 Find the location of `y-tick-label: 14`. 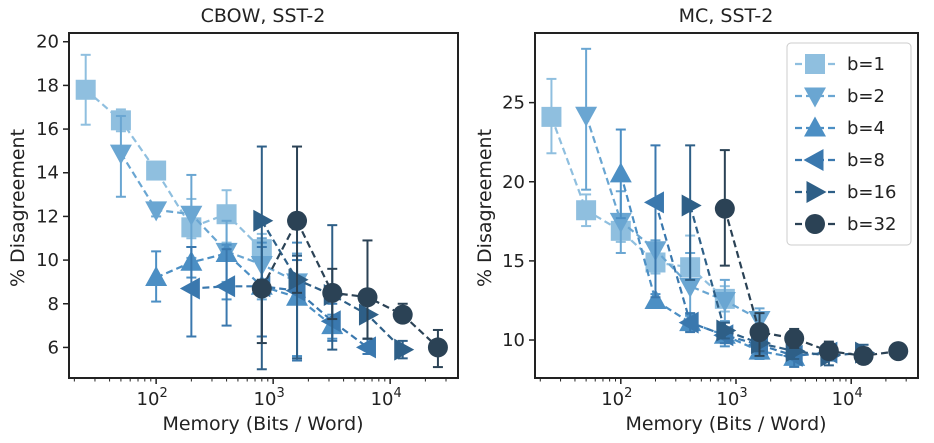

y-tick-label: 14 is located at coordinates (47, 173).